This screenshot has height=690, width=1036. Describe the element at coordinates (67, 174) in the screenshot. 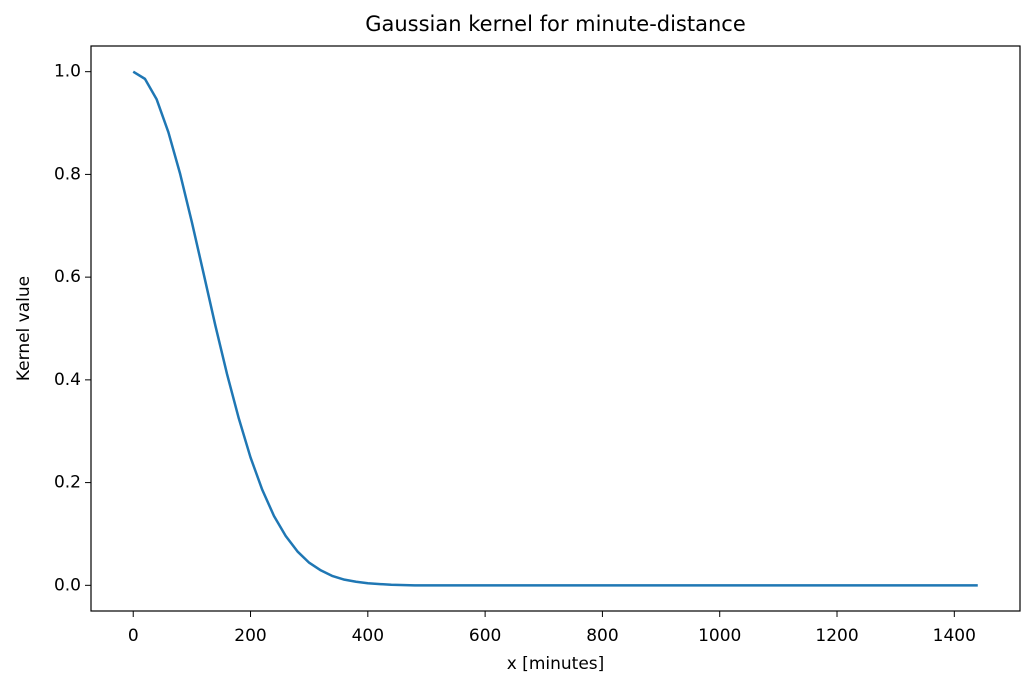

I see `y-tick-label: 0.8` at that location.